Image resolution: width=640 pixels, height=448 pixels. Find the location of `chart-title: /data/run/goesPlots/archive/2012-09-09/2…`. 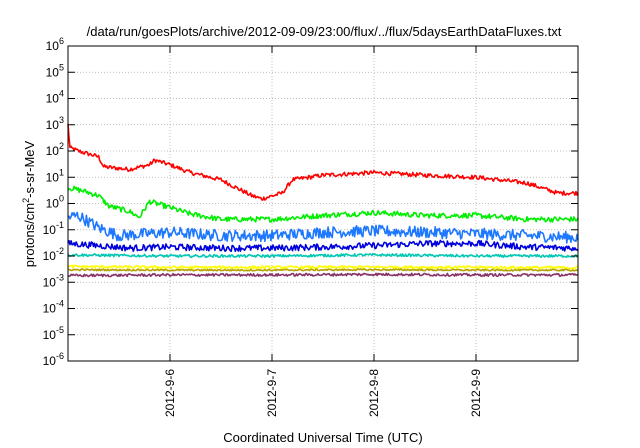

chart-title: /data/run/goesPlots/archive/2012-09-09/2… is located at coordinates (324, 31).